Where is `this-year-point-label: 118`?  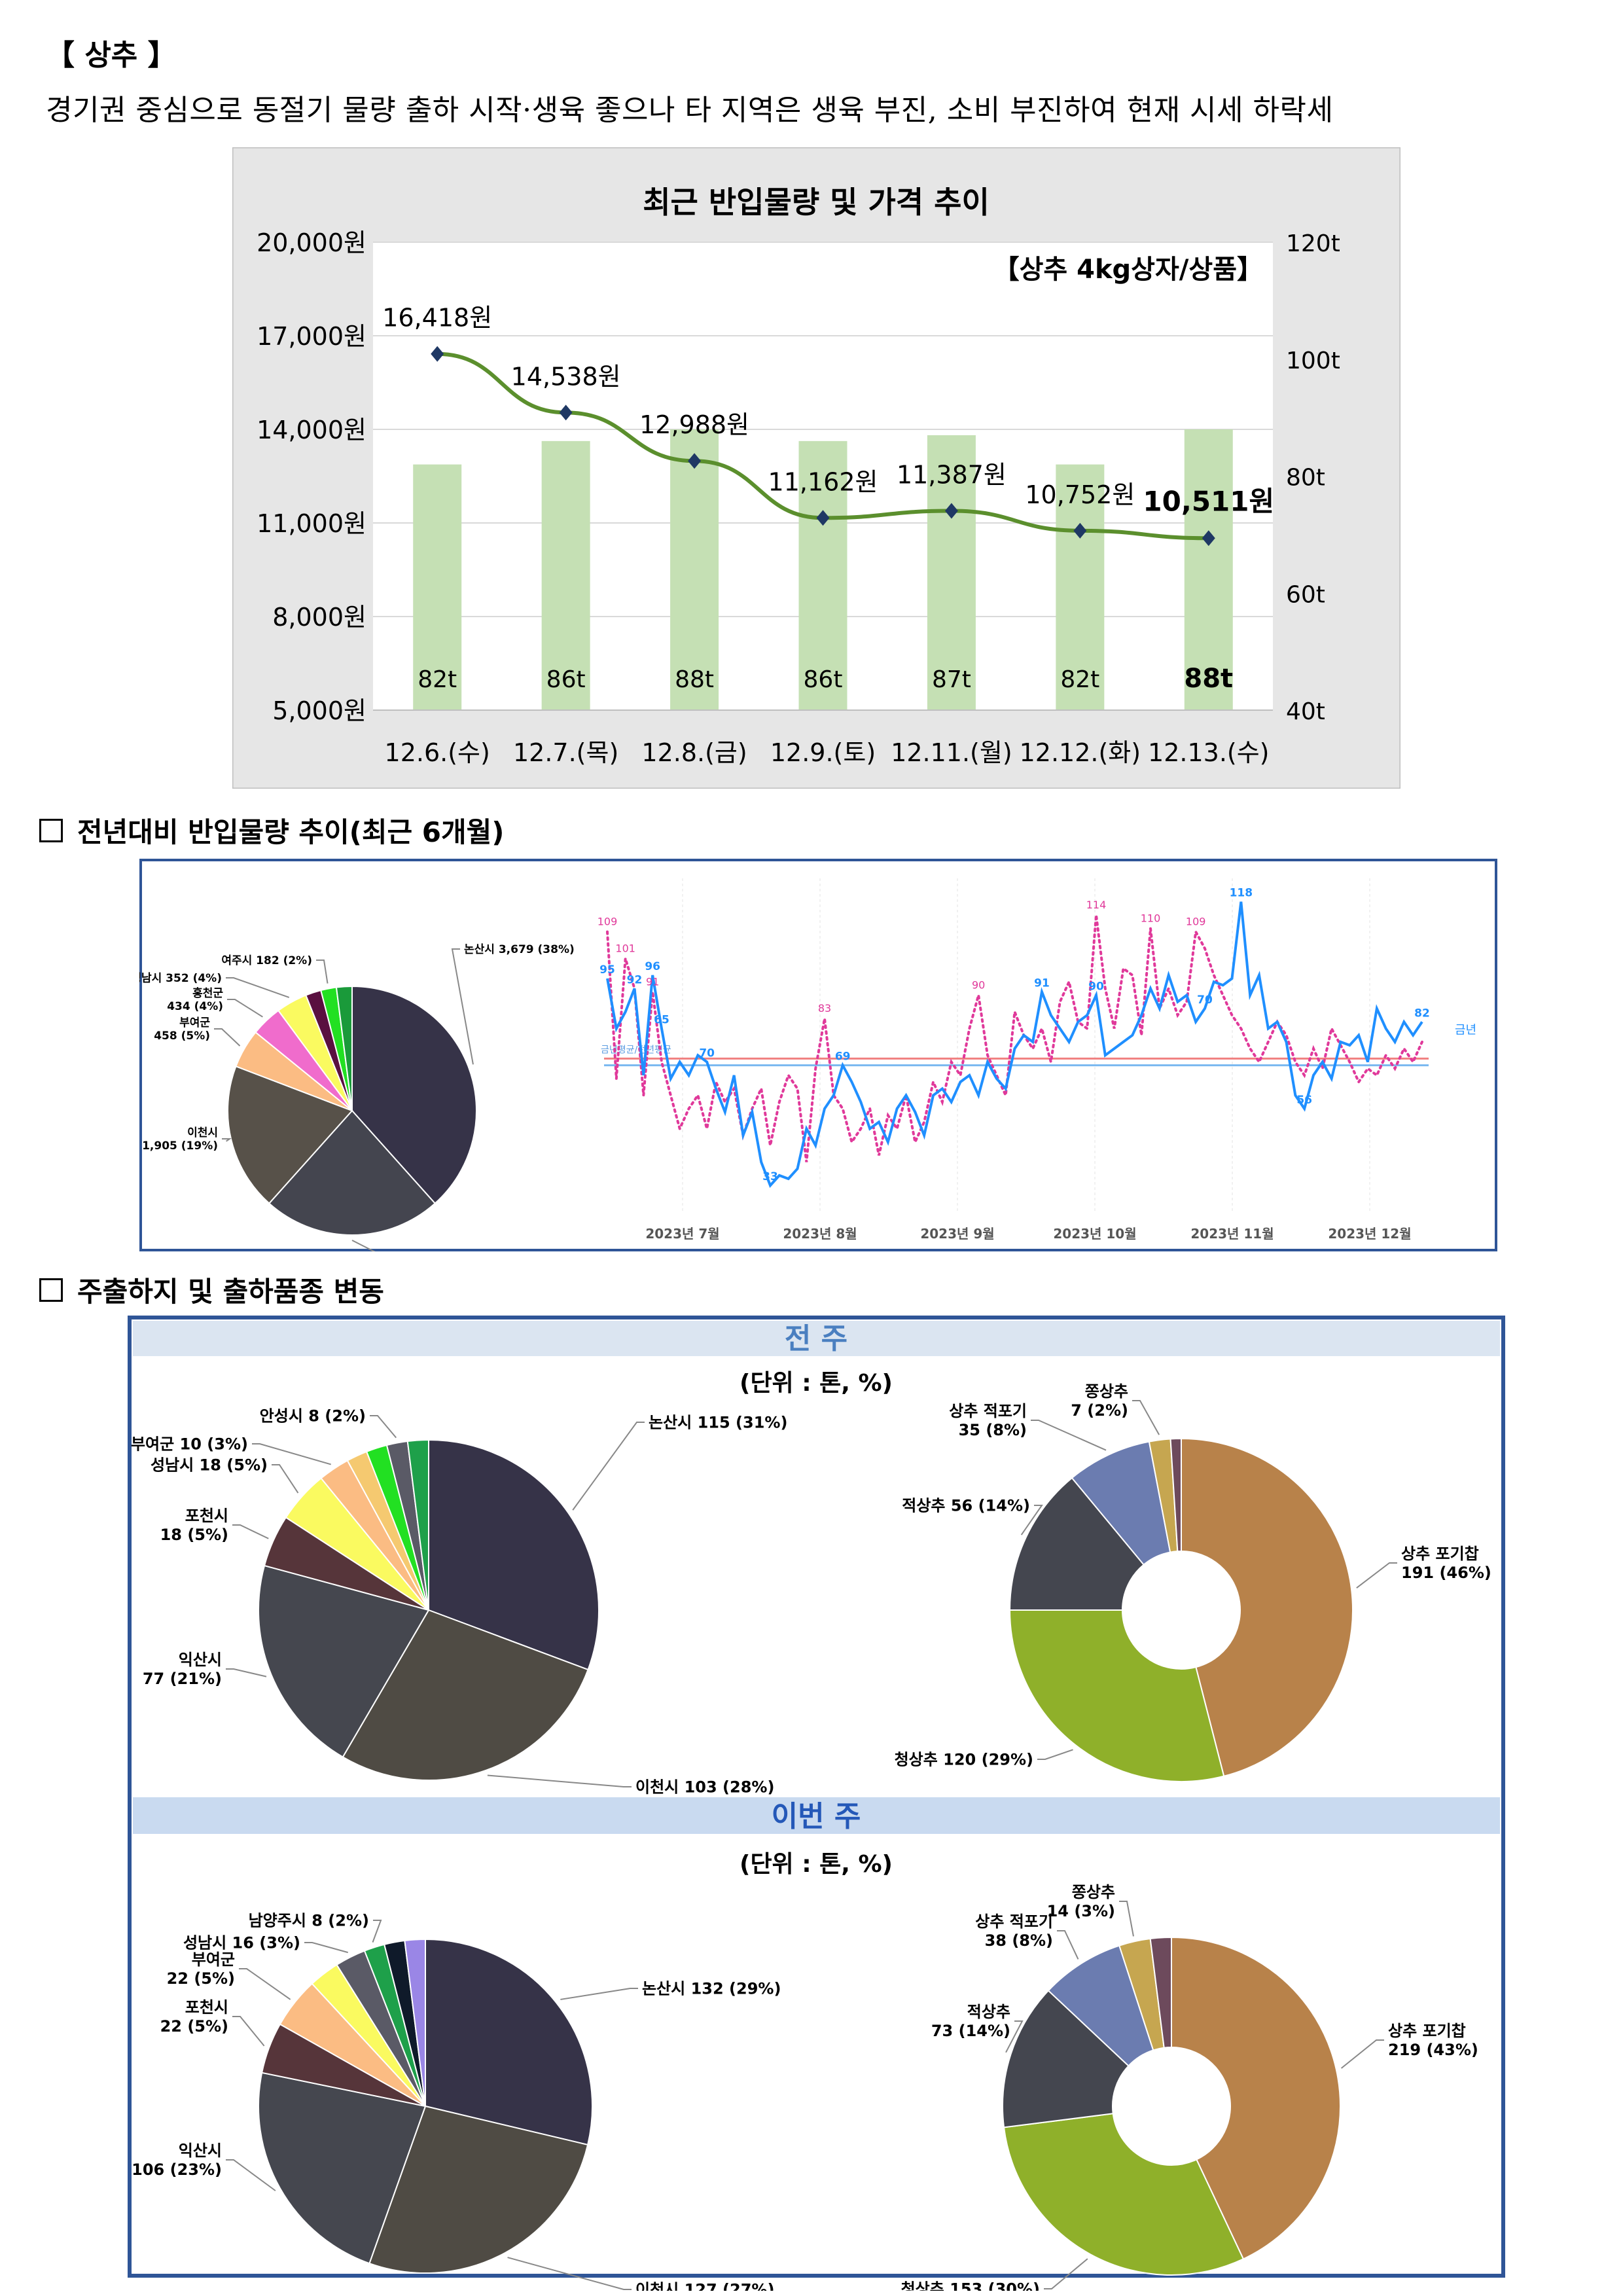 this-year-point-label: 118 is located at coordinates (1241, 893).